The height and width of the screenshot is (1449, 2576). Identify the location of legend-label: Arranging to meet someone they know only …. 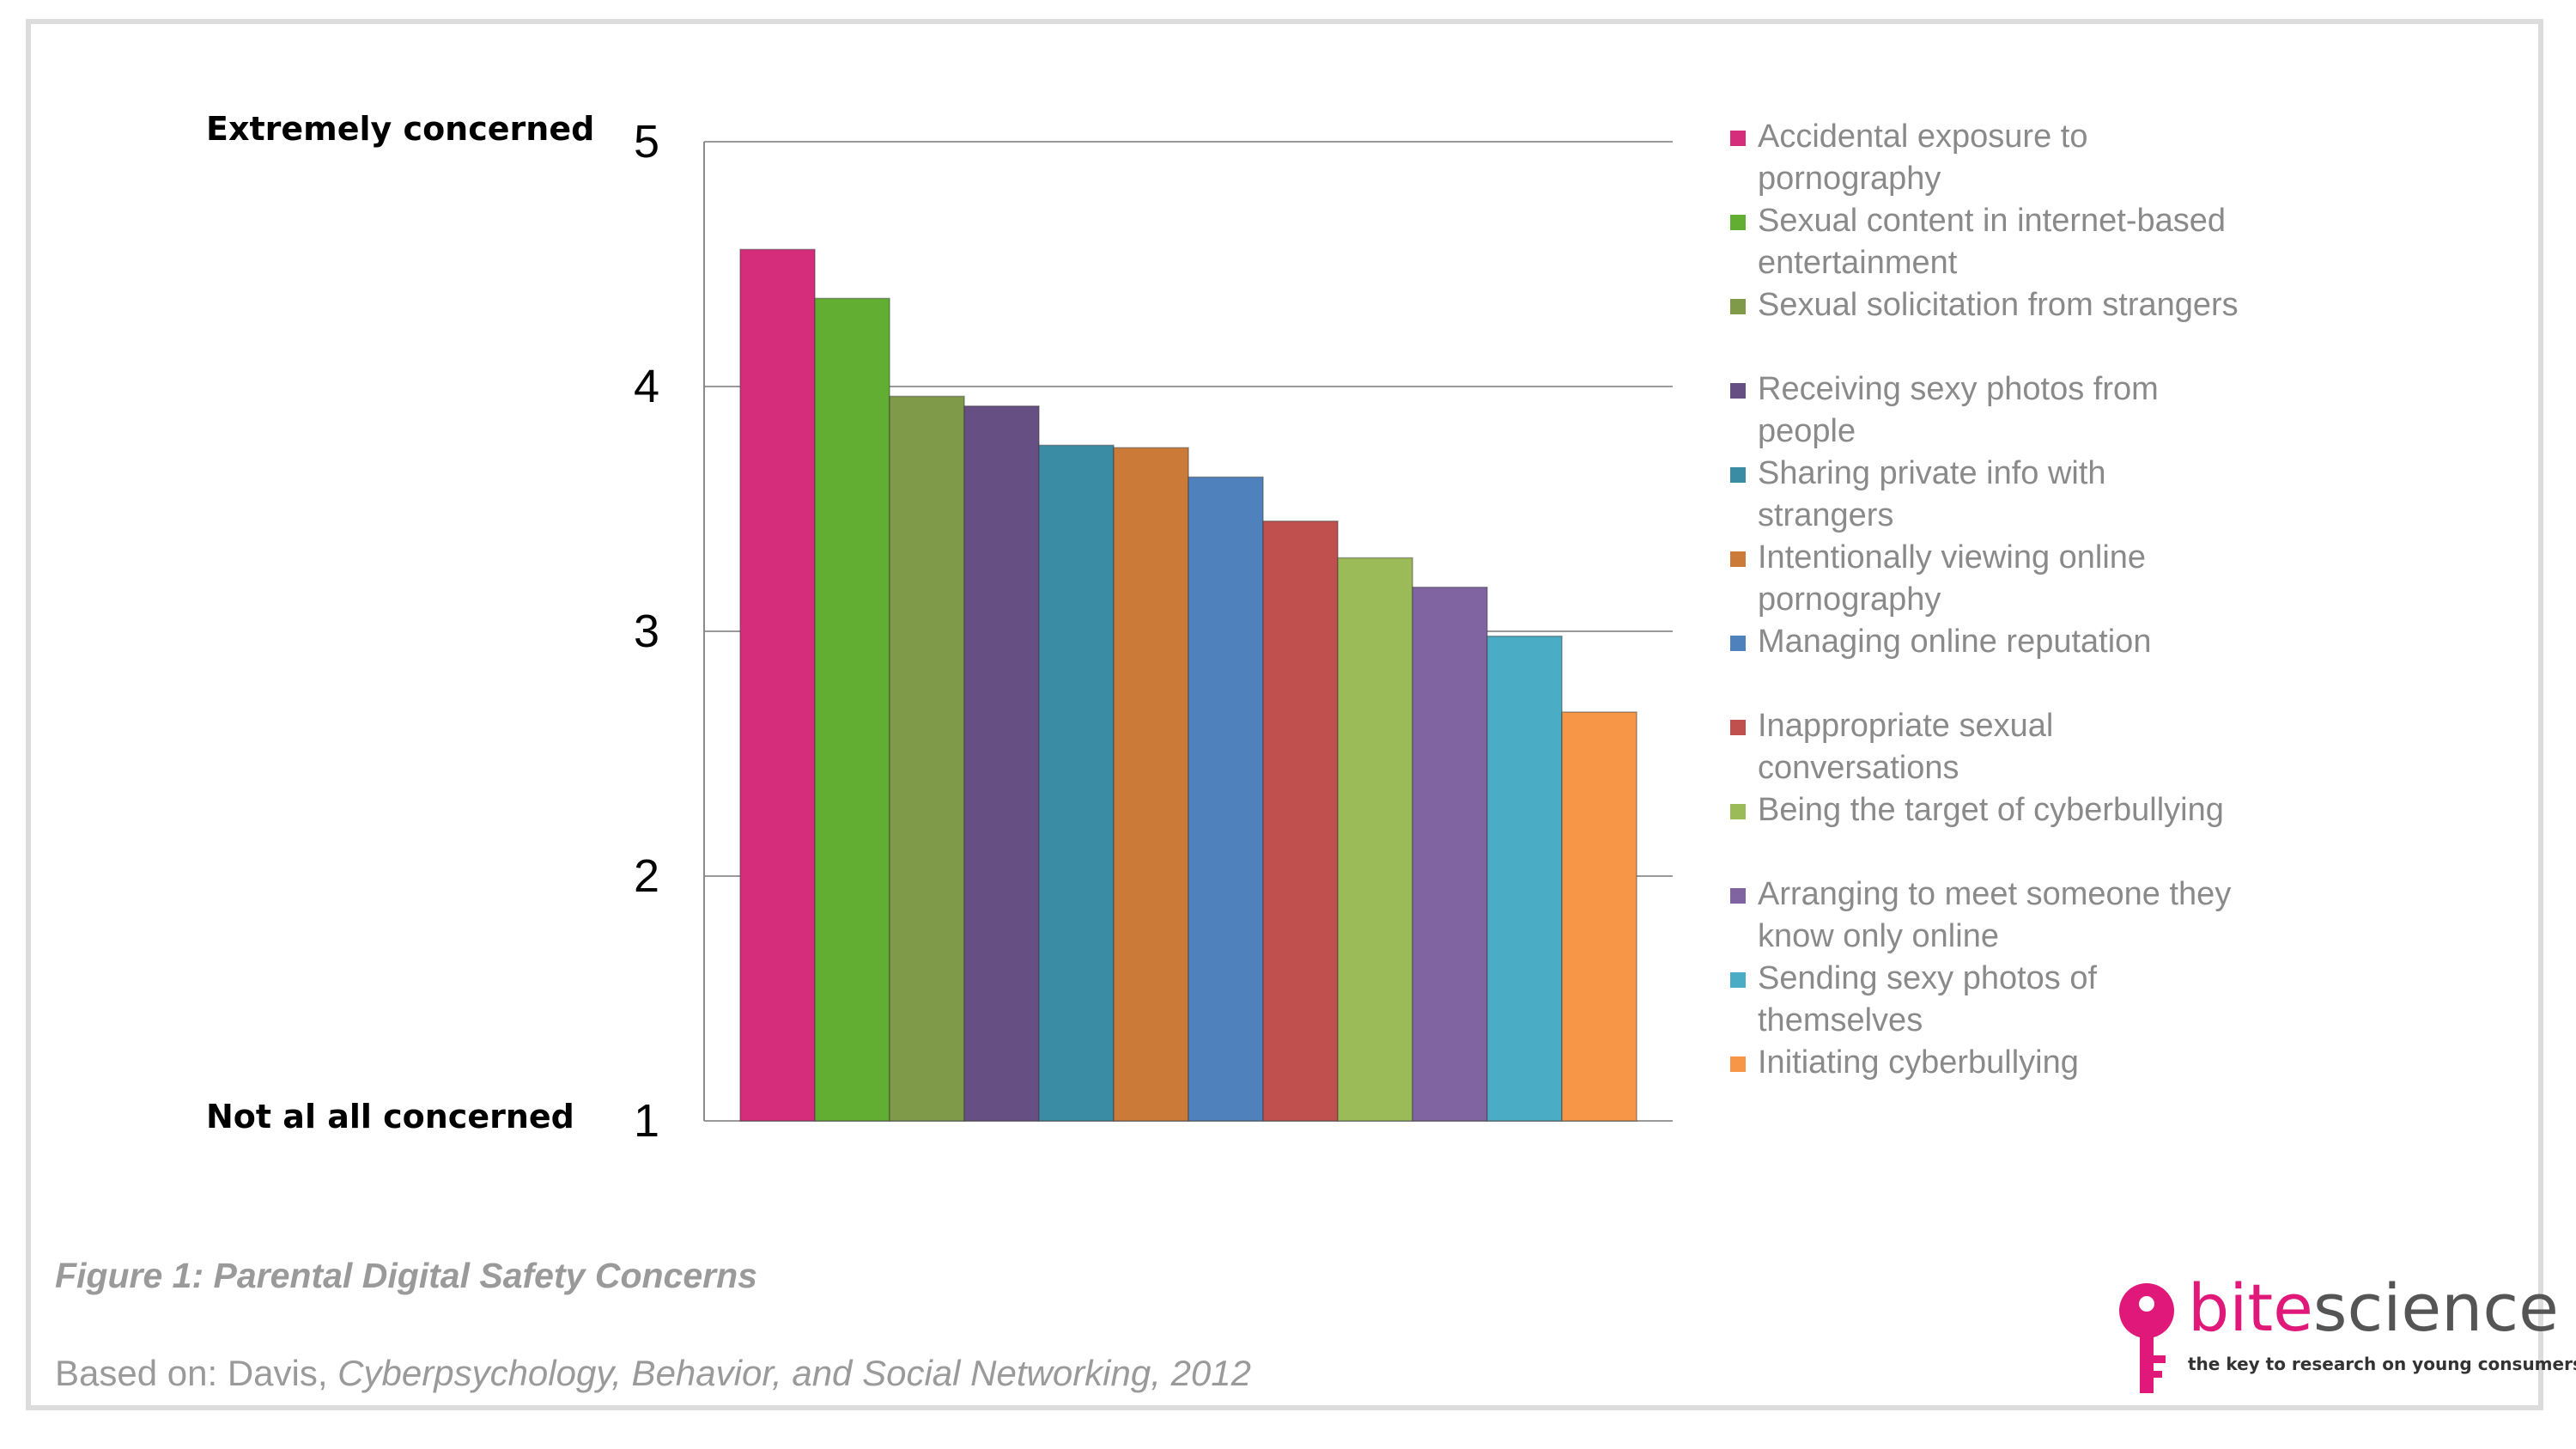
(1995, 916).